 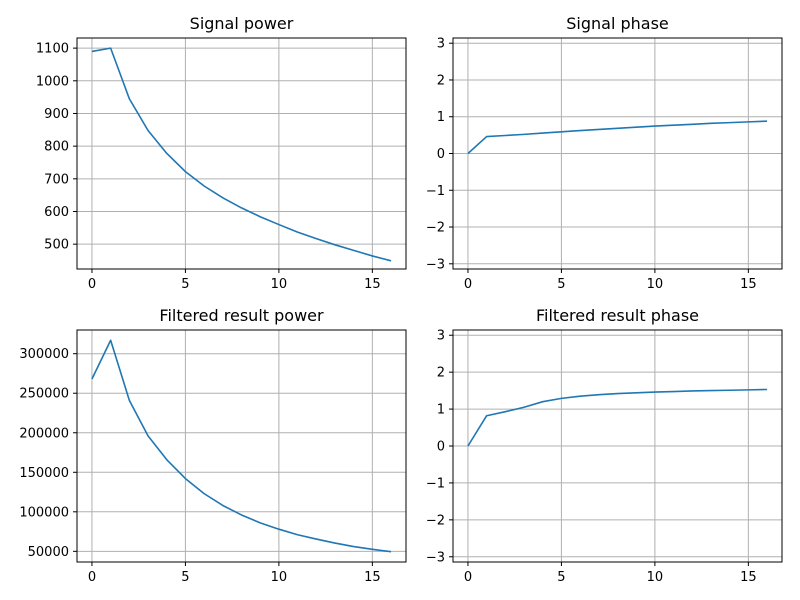 I want to click on filtered-phase-y-tick-label: −1, so click(x=435, y=483).